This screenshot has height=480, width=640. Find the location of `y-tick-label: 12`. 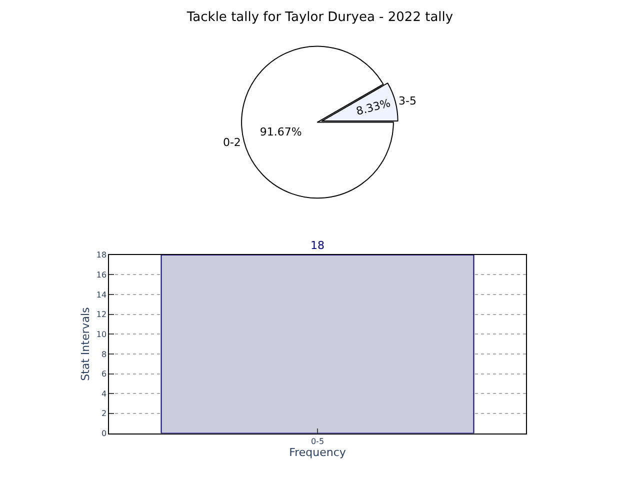

y-tick-label: 12 is located at coordinates (101, 315).